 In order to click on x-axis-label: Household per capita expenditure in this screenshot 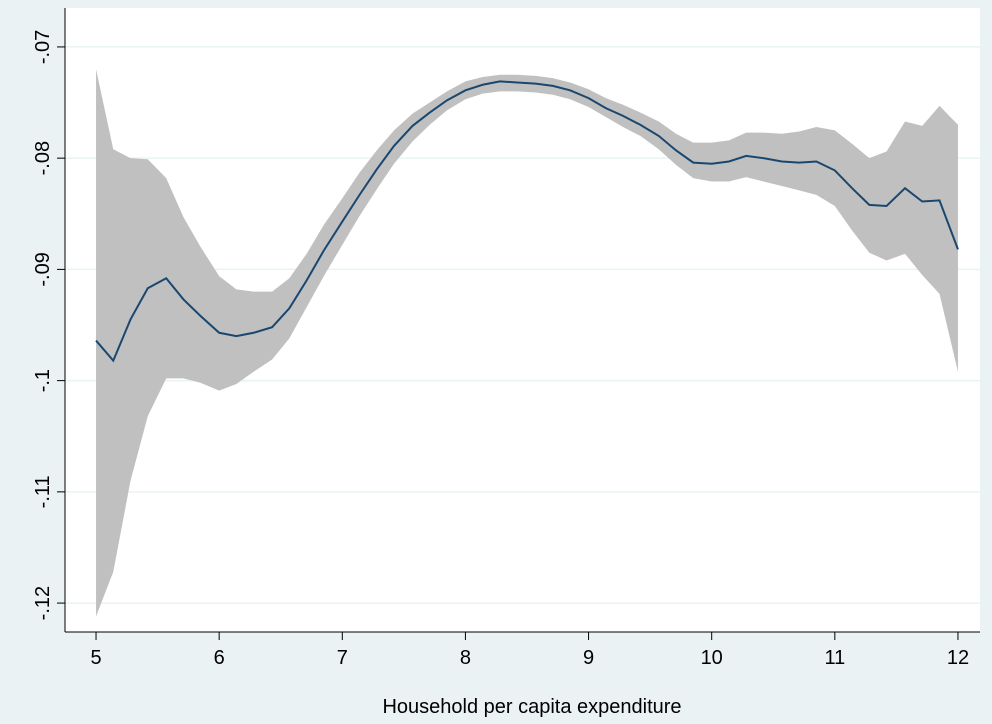, I will do `click(531, 707)`.